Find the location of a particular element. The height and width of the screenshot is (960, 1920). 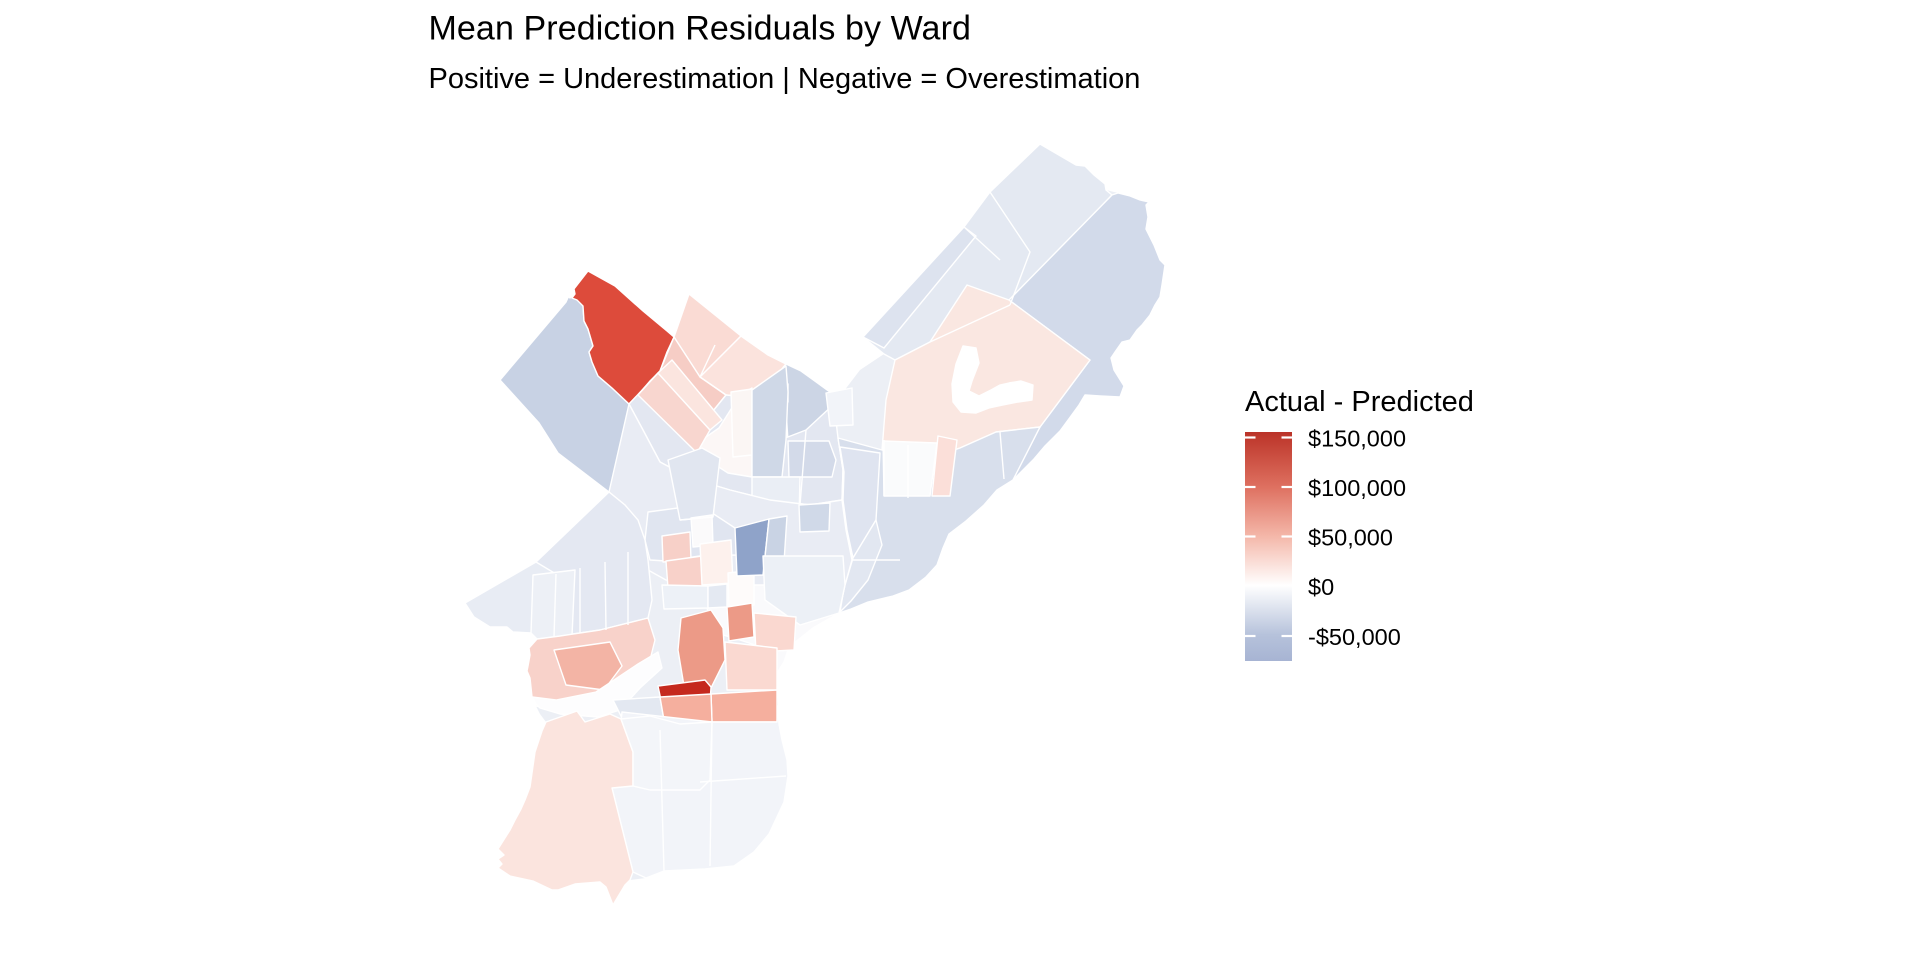

svg-text: $100,000 is located at coordinates (1357, 488).